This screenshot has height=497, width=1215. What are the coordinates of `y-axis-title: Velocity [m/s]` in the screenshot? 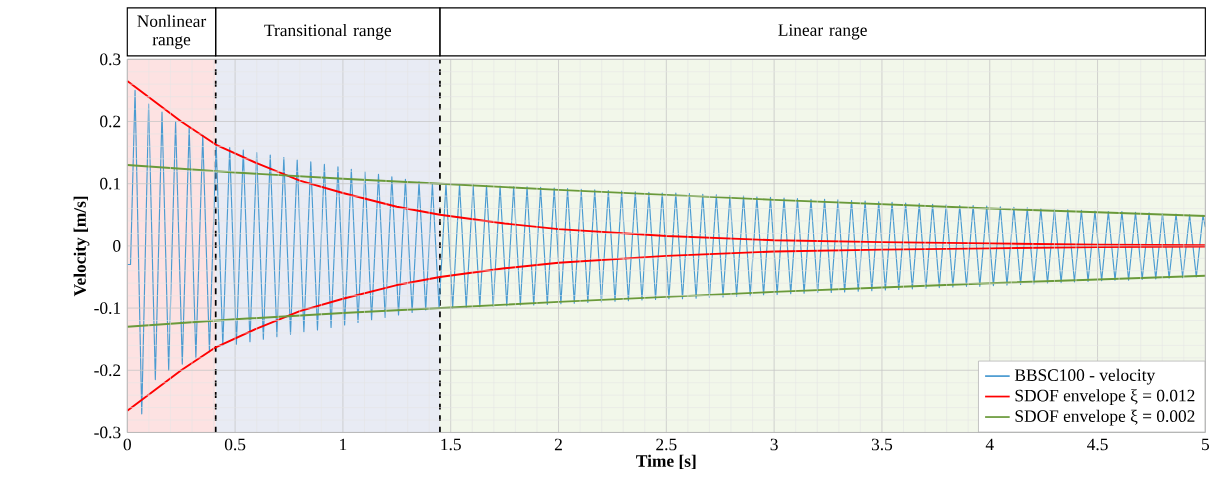 It's located at (81, 246).